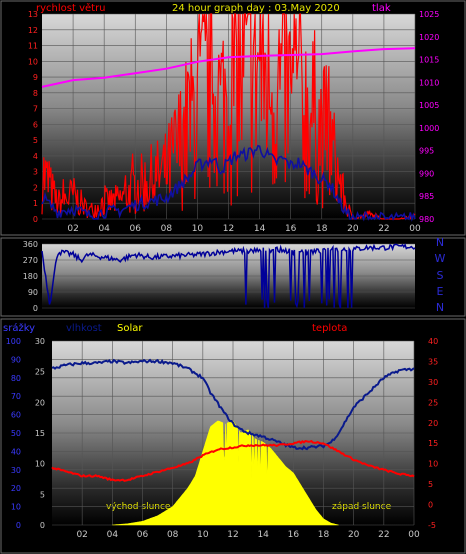  What do you see at coordinates (433, 341) in the screenshot?
I see `temperature-y-tick: 40` at bounding box center [433, 341].